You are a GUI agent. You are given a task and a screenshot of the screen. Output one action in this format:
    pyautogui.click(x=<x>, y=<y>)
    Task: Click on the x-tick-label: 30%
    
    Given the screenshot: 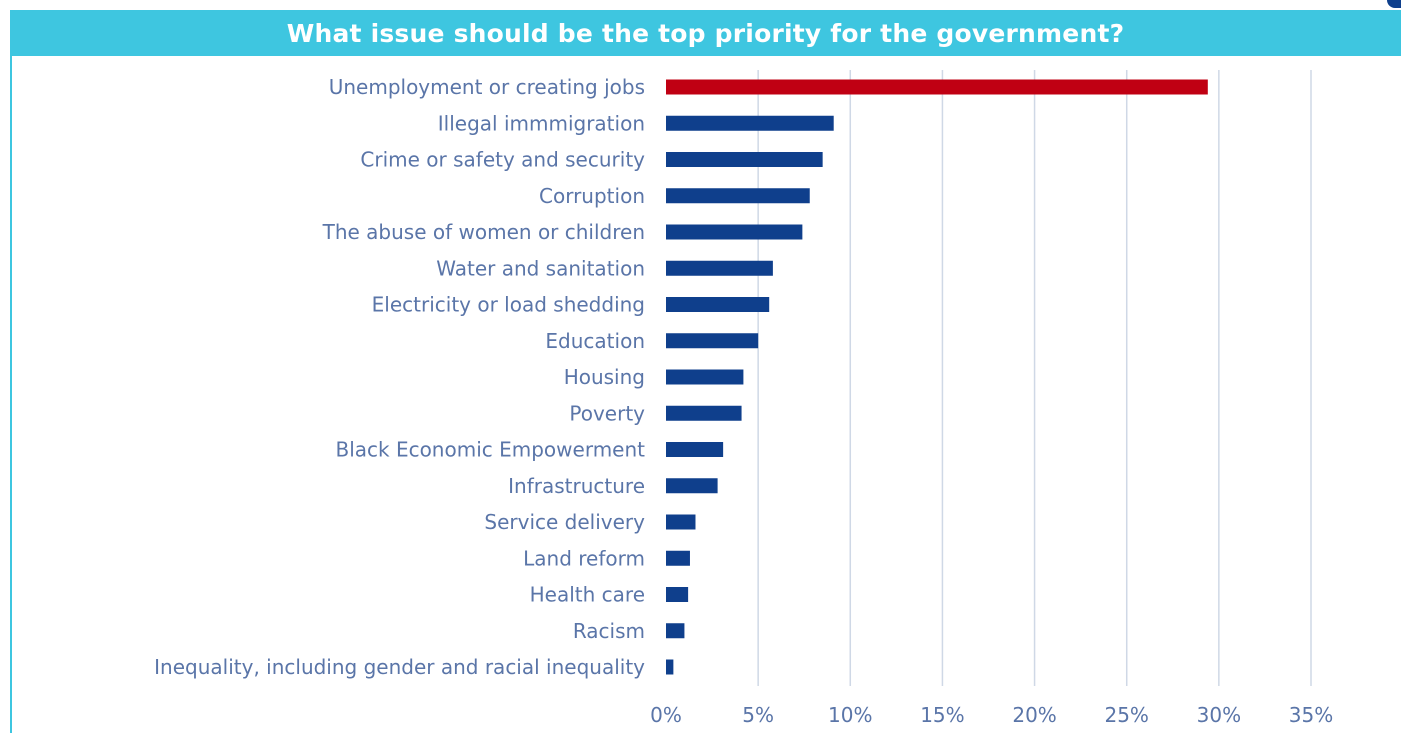 What is the action you would take?
    pyautogui.click(x=1219, y=715)
    